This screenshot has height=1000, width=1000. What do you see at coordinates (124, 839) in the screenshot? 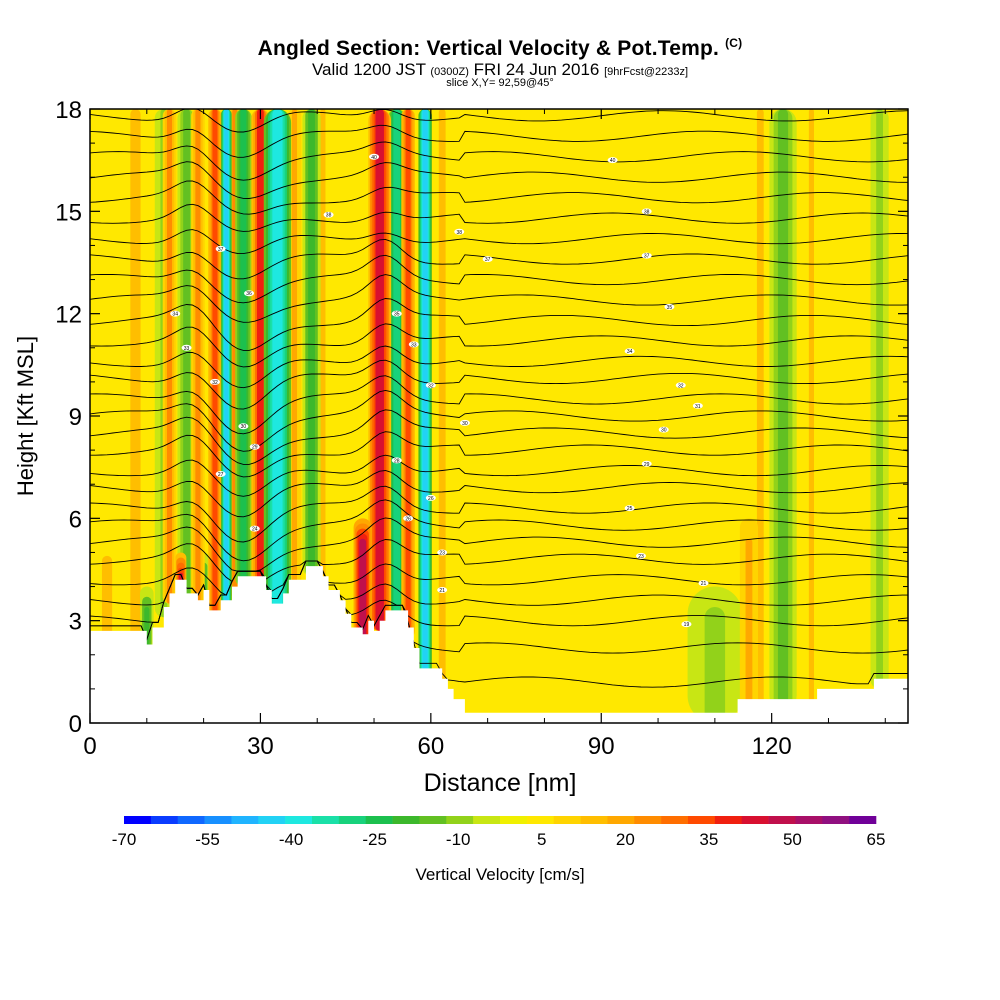
I see `colorbar-tick-label: -70` at bounding box center [124, 839].